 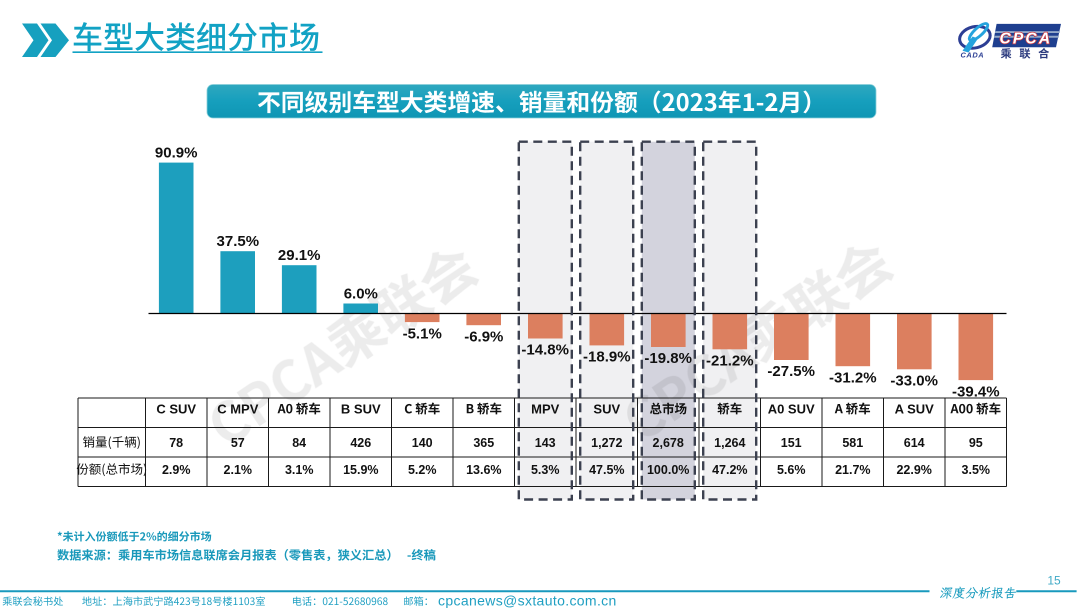 I want to click on svg-text: 2.1%, so click(x=238, y=470).